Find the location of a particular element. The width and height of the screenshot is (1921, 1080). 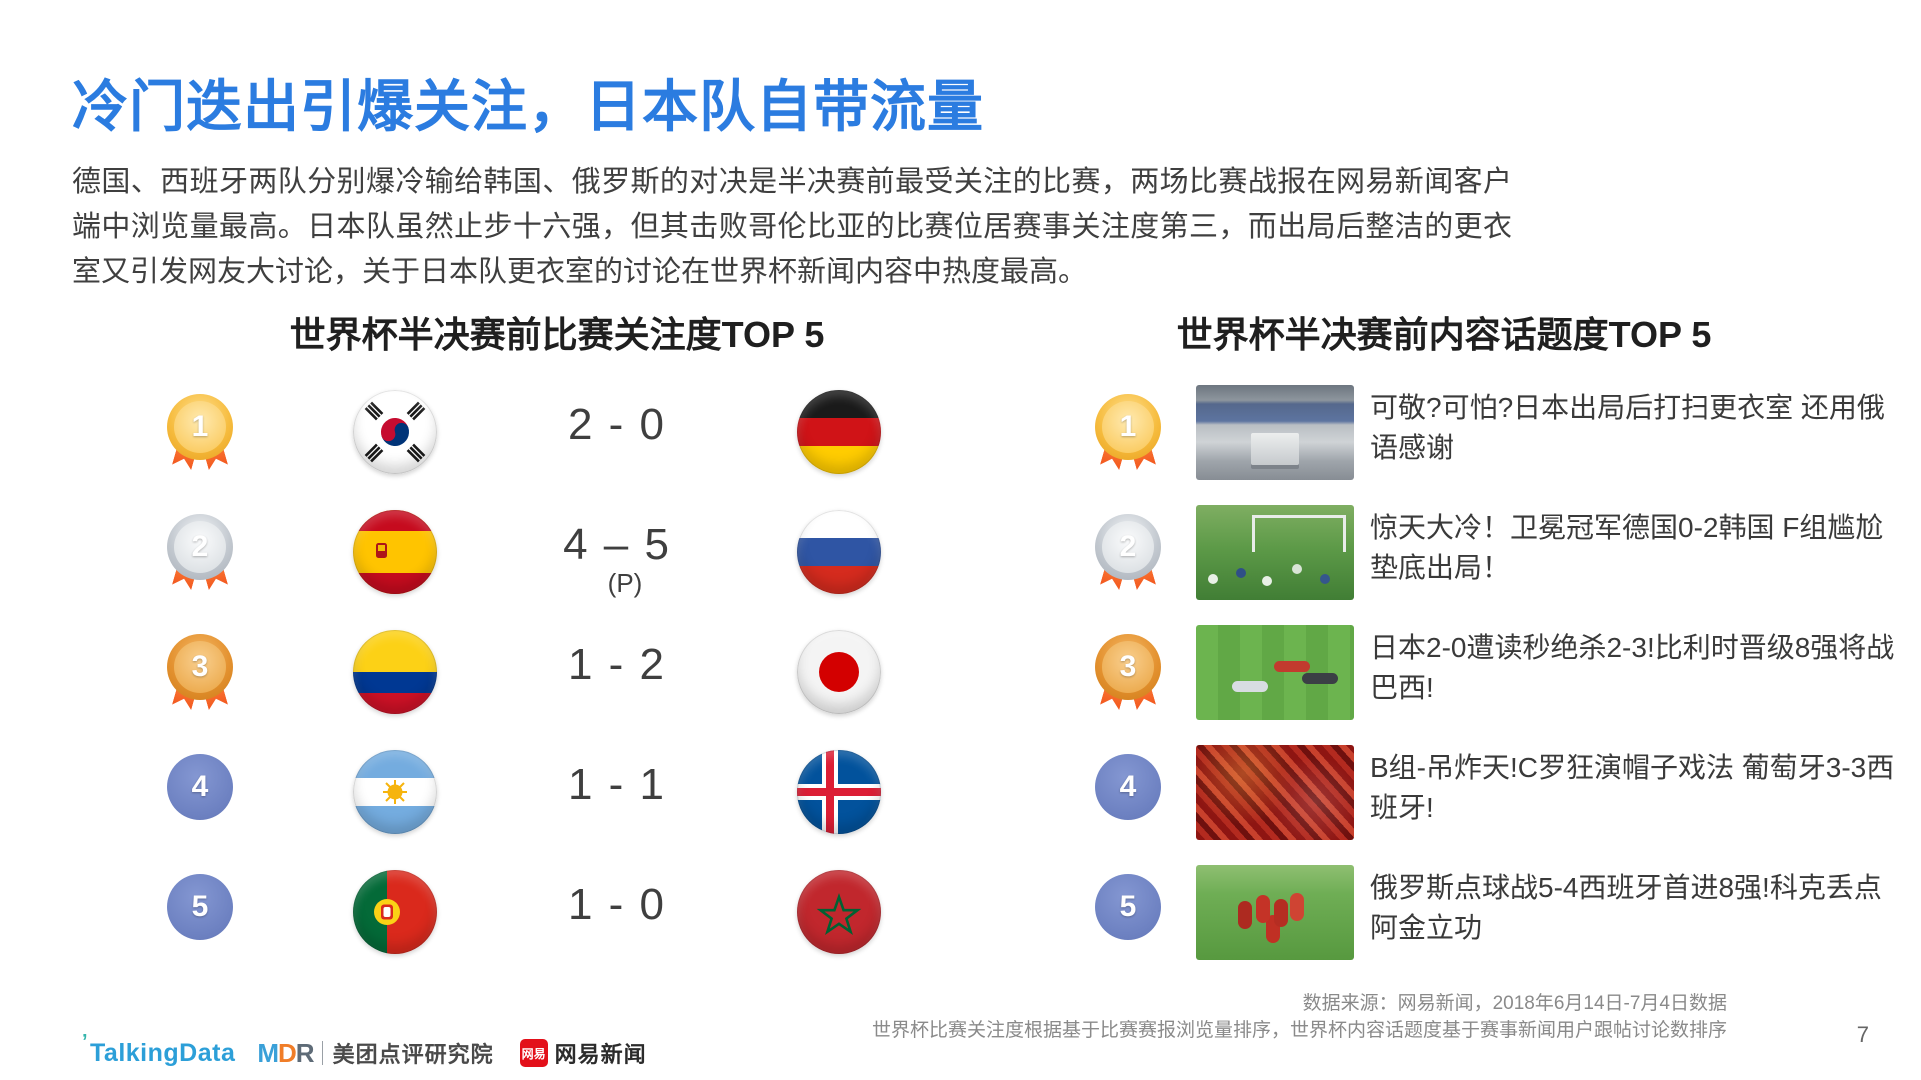

score-value: 2 - 0 is located at coordinates (617, 424).